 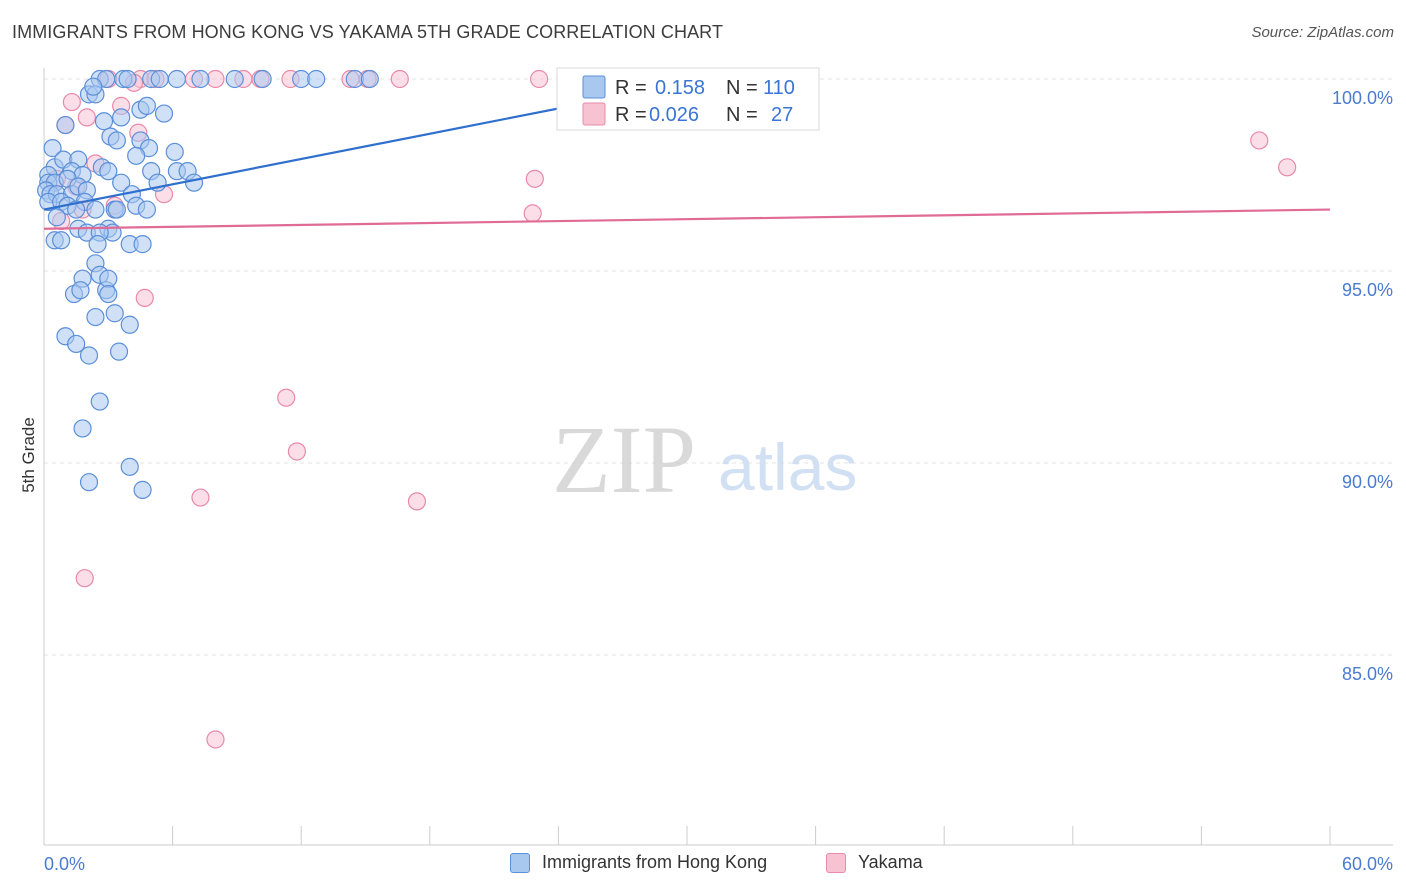 I want to click on source-label: Source: ZipAtlas.com, so click(x=1322, y=32).